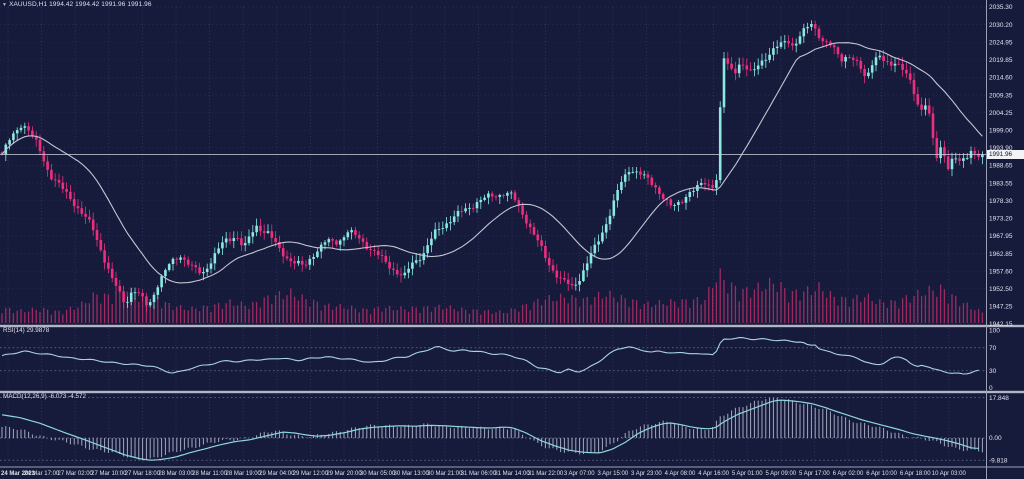 The image size is (1024, 479). Describe the element at coordinates (579, 474) in the screenshot. I see `svg-text: 3 Apr 07:00` at that location.